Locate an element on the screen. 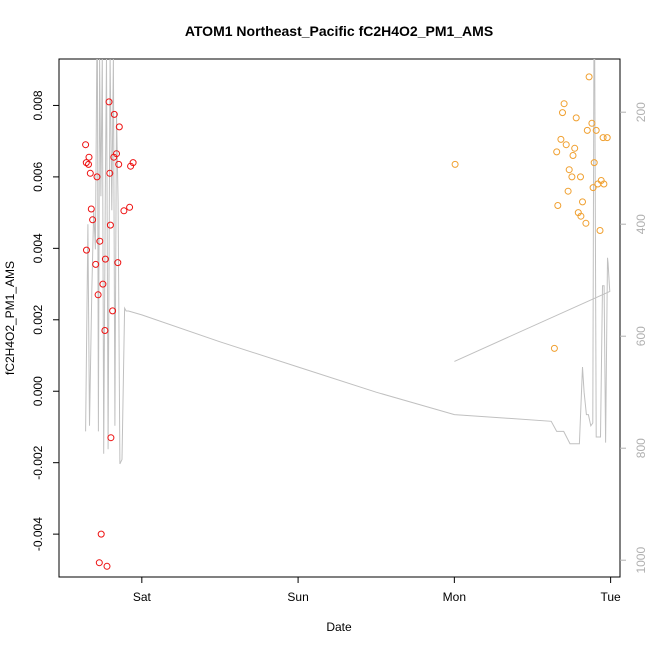 Image resolution: width=650 pixels, height=650 pixels. y-tick-label: 0.008 is located at coordinates (38, 105).